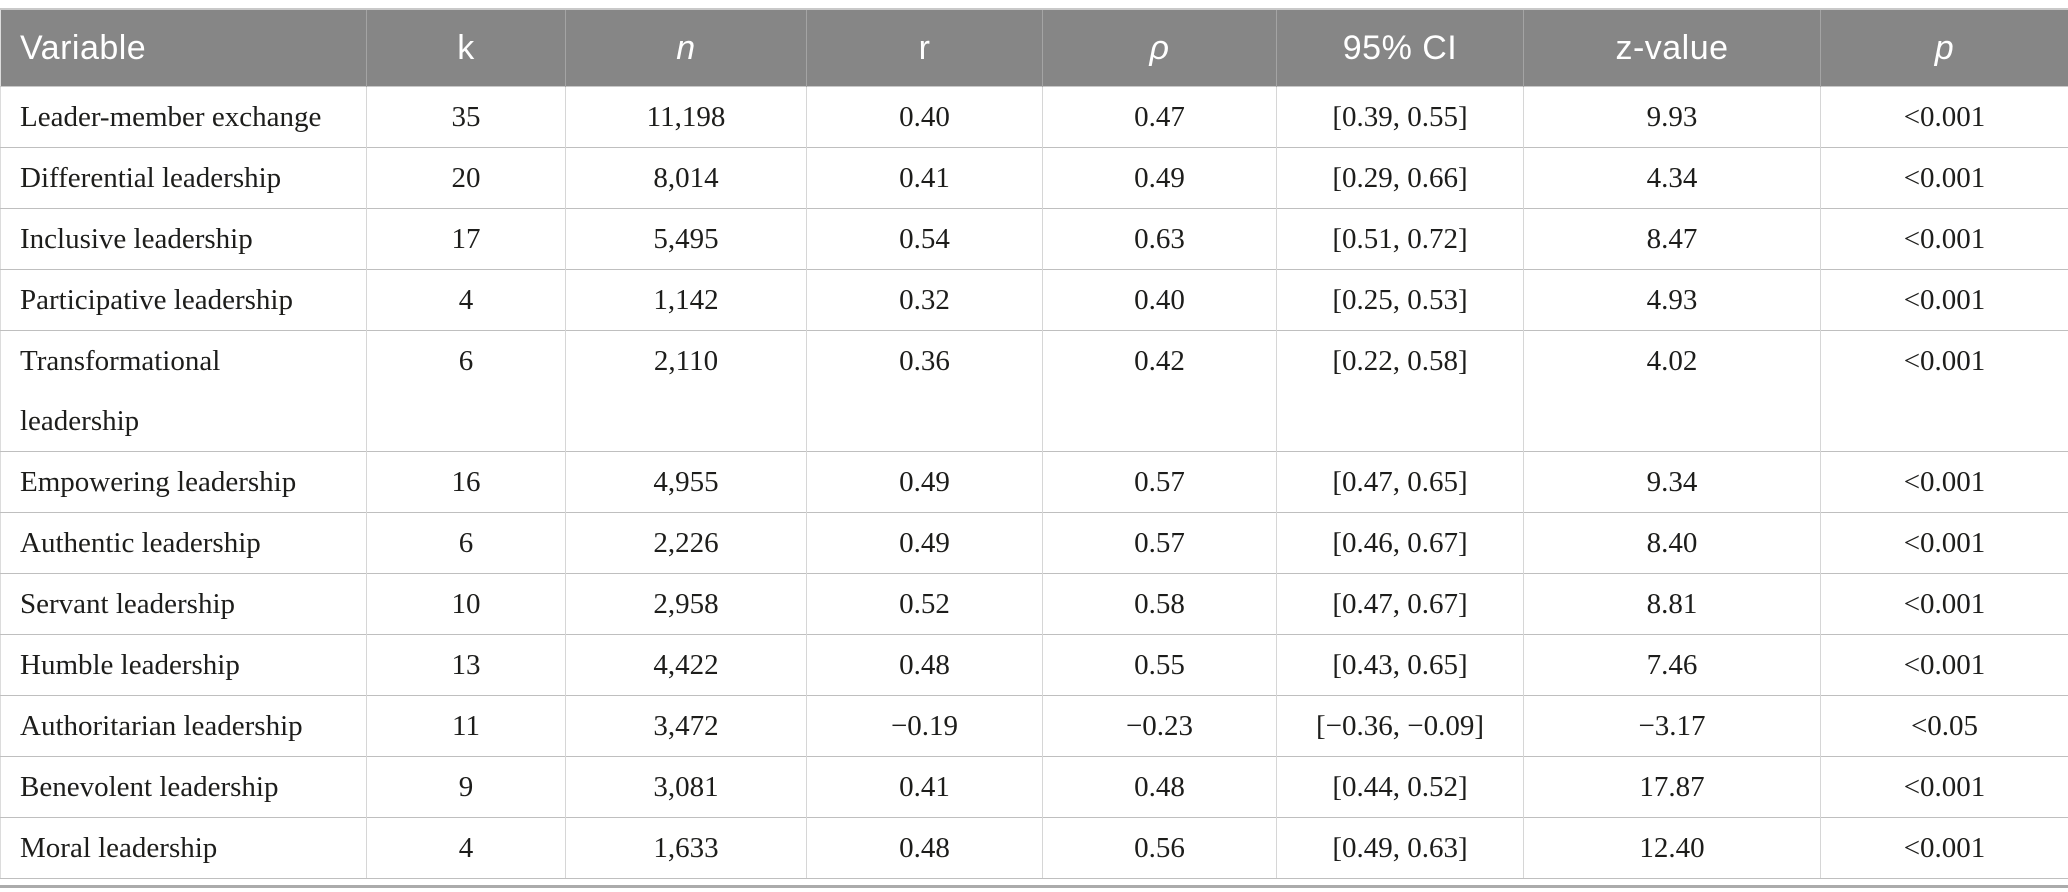 The height and width of the screenshot is (892, 2068). I want to click on cell-z_value: 8.81, so click(1672, 604).